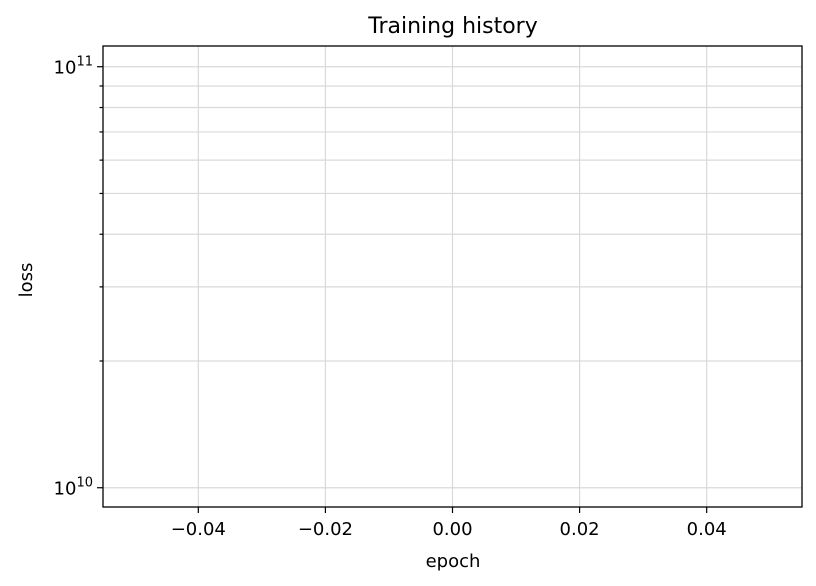 This screenshot has height=586, width=816. Describe the element at coordinates (452, 529) in the screenshot. I see `x-tick-label: 0.00` at that location.